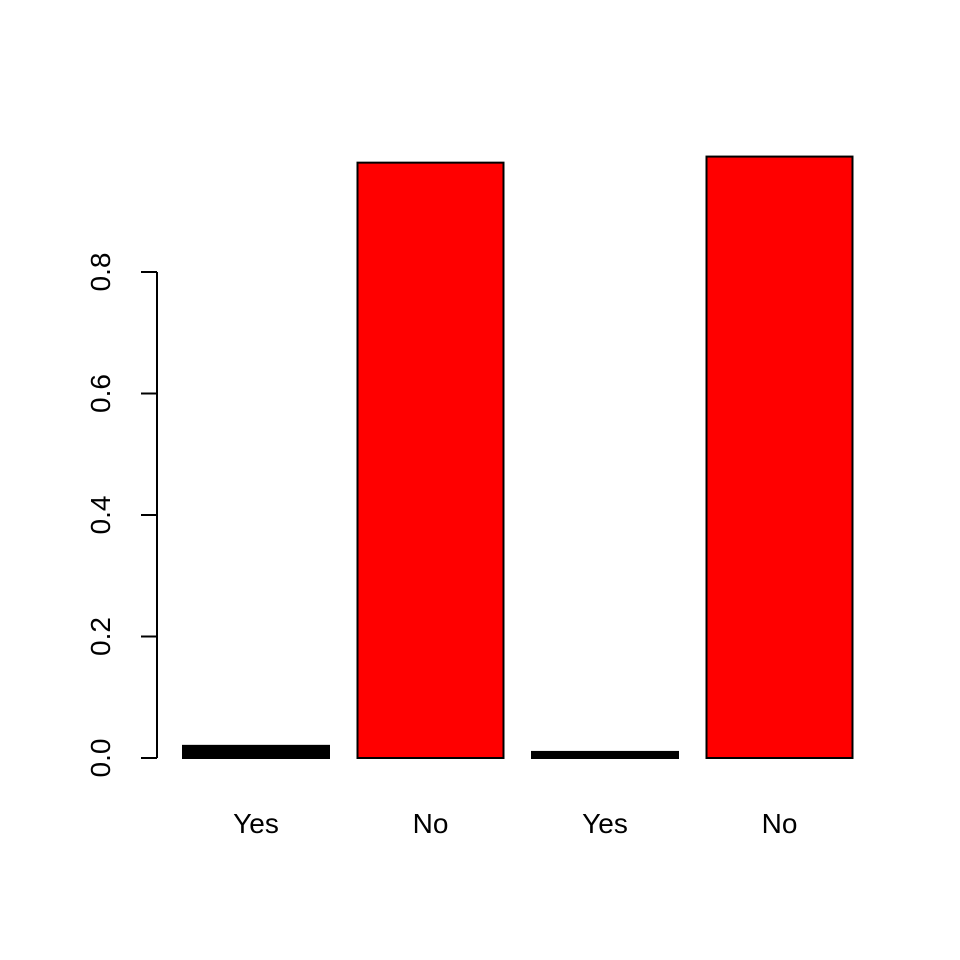 The image size is (960, 960). I want to click on y-tick-label: 0.0, so click(100, 758).